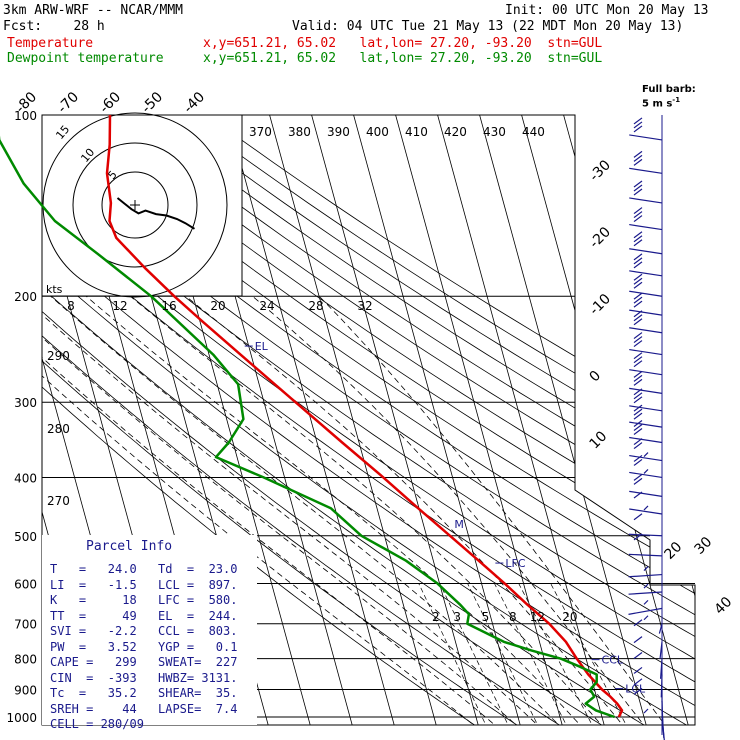 The height and width of the screenshot is (740, 740). I want to click on pressure-label-400: 400, so click(25, 478).